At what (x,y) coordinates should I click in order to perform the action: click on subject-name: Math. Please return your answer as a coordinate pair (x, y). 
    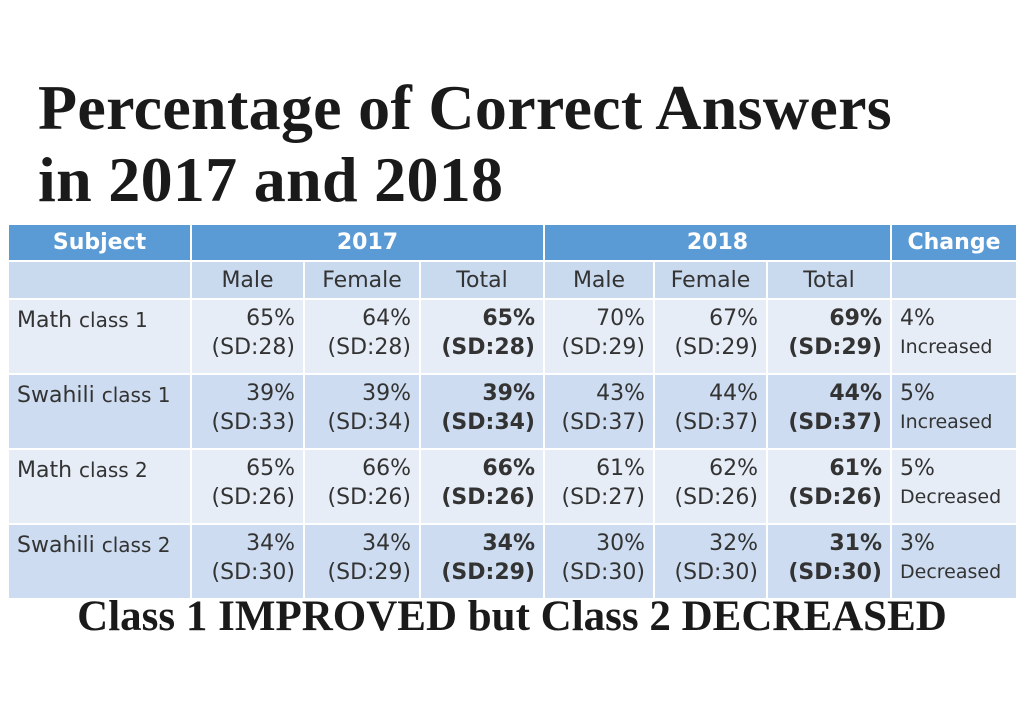
    Looking at the image, I should click on (45, 470).